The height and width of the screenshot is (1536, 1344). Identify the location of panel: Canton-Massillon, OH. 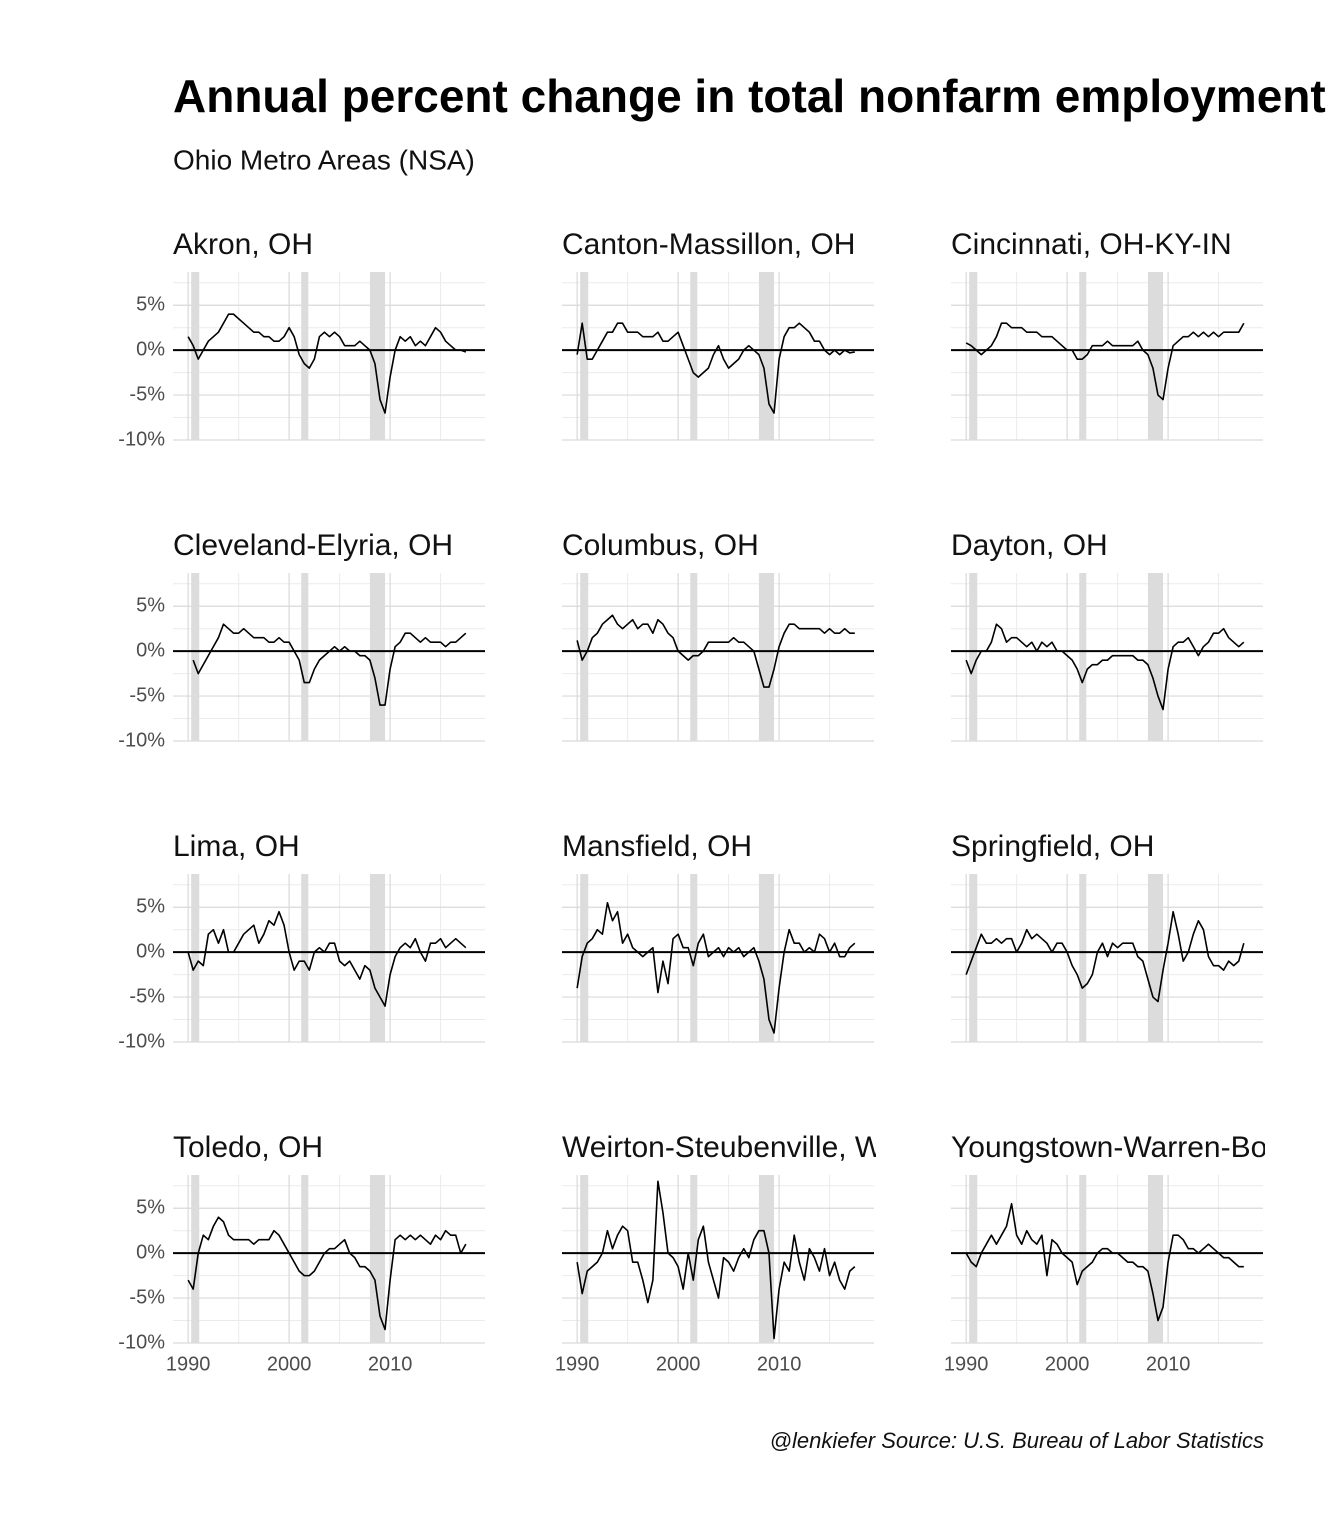
(718, 334).